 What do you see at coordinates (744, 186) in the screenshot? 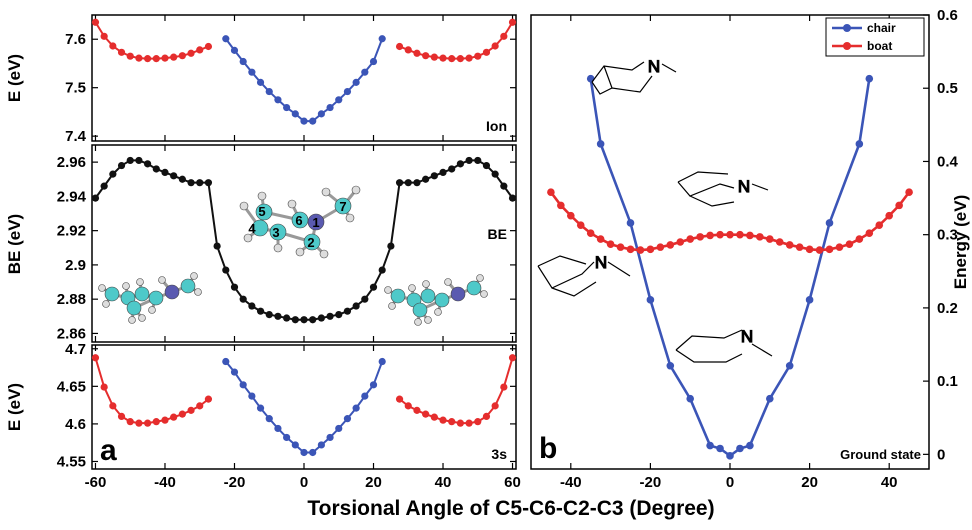
I see `skeletal-boat-mid-n: N` at bounding box center [744, 186].